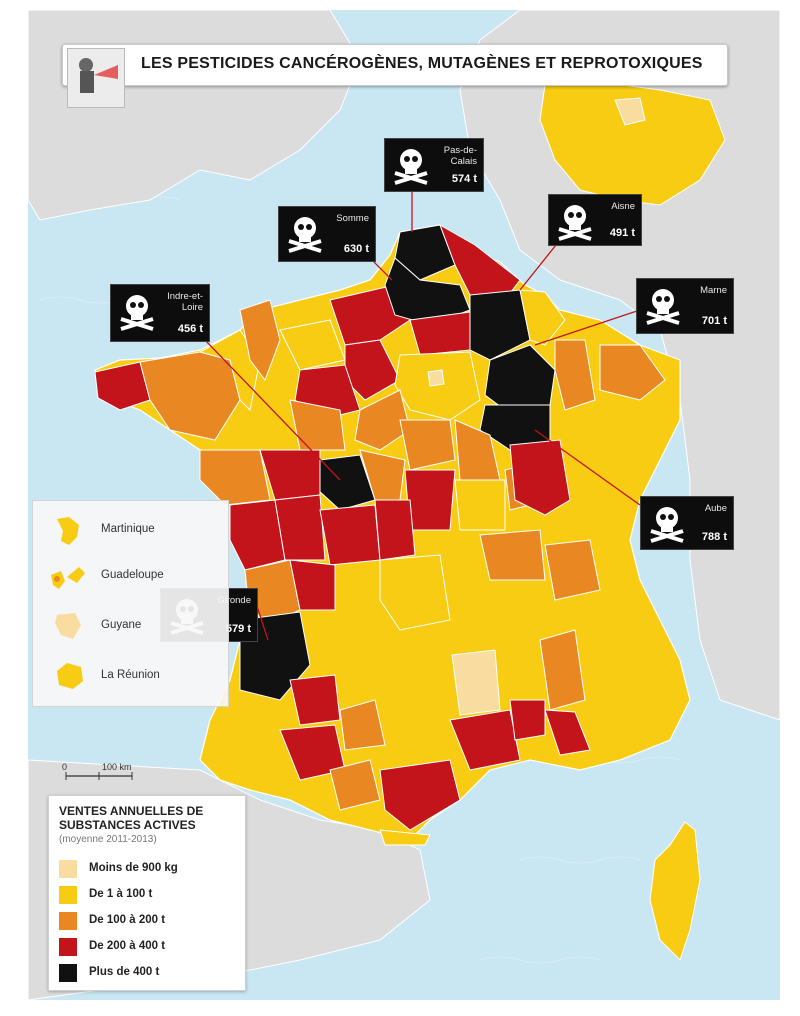 The width and height of the screenshot is (800, 1016). I want to click on gard, so click(485, 740).